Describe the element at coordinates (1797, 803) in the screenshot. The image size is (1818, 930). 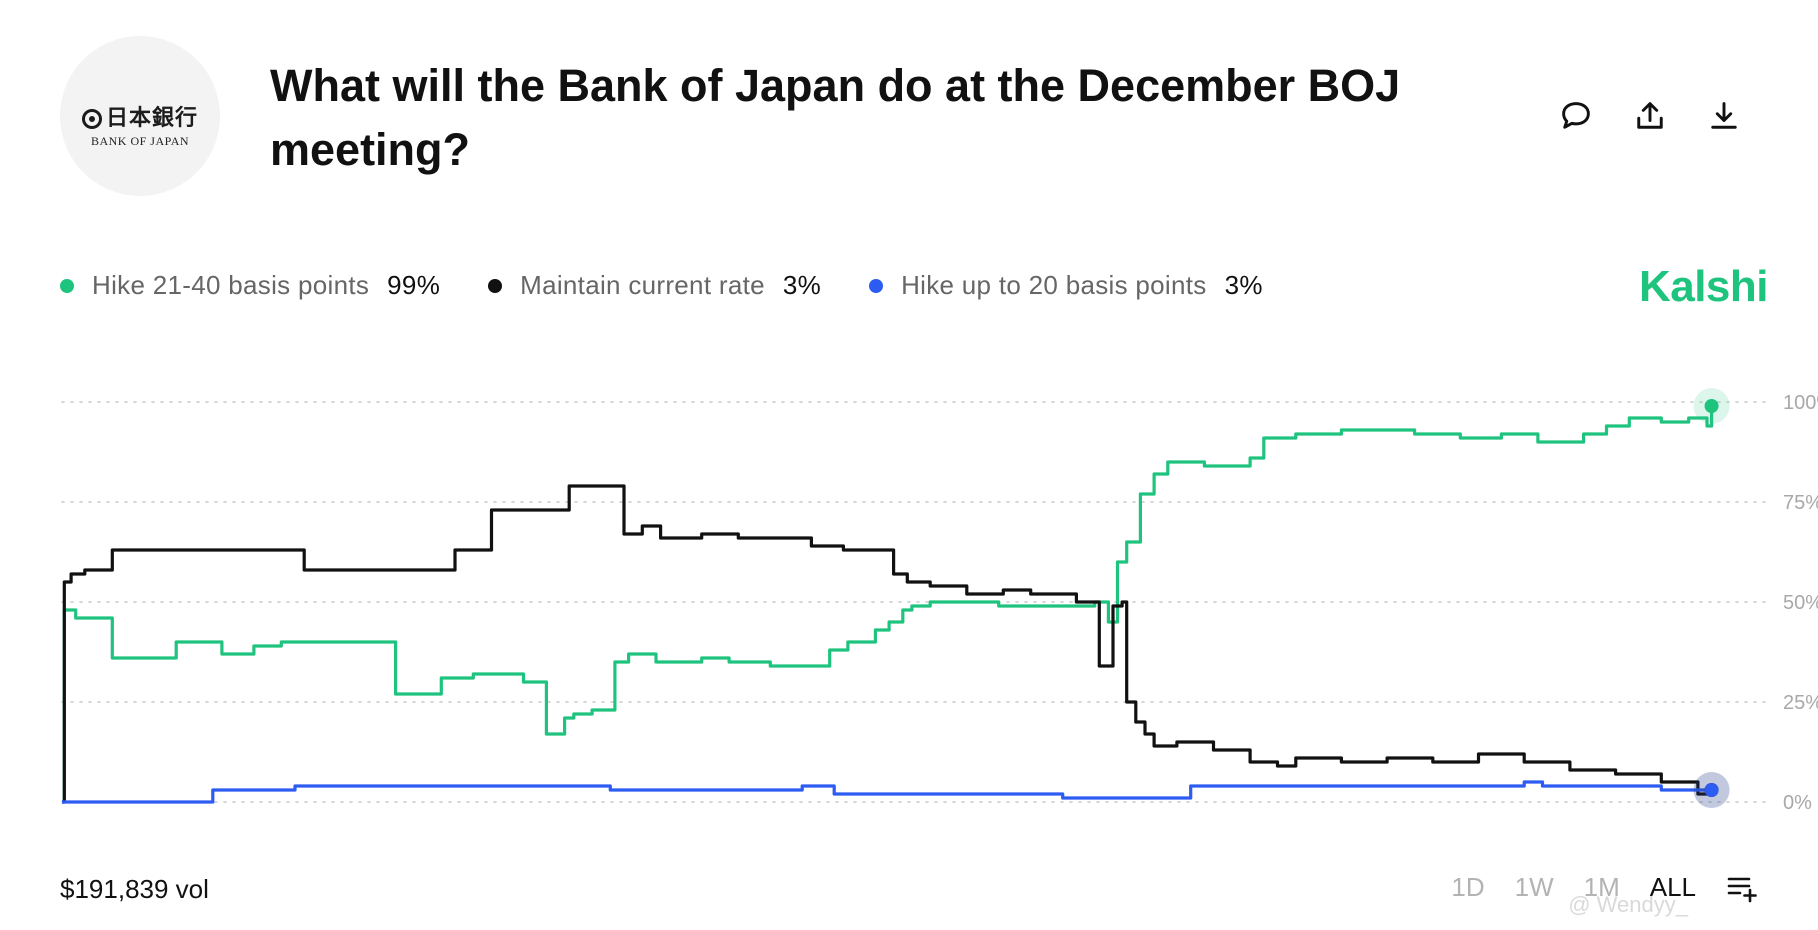
I see `y-tick-label: 0%` at that location.